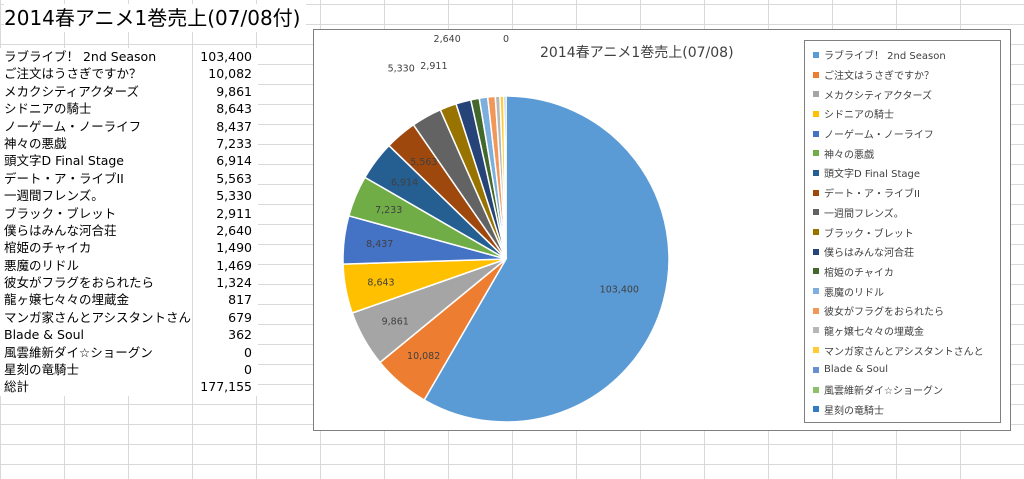 The height and width of the screenshot is (479, 1024). I want to click on table-row: 風雲維新ダイ☆ショーグン 0, so click(129, 352).